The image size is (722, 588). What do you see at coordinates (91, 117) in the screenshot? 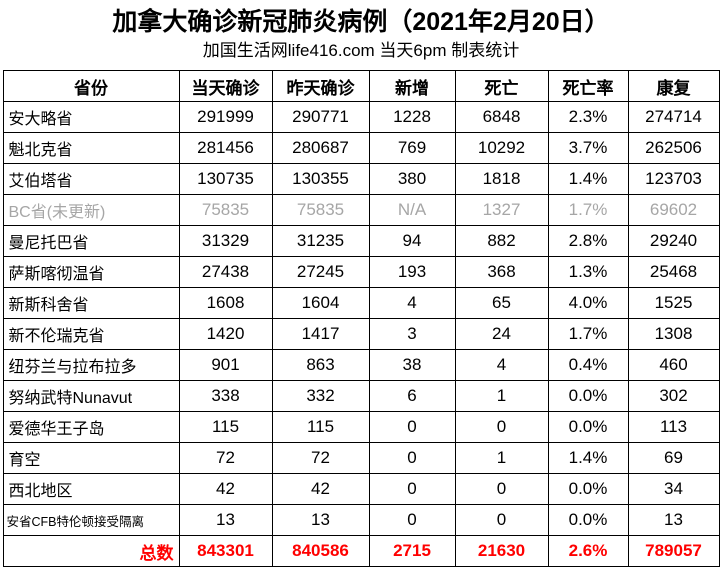
I see `cell-province: 安大略省` at bounding box center [91, 117].